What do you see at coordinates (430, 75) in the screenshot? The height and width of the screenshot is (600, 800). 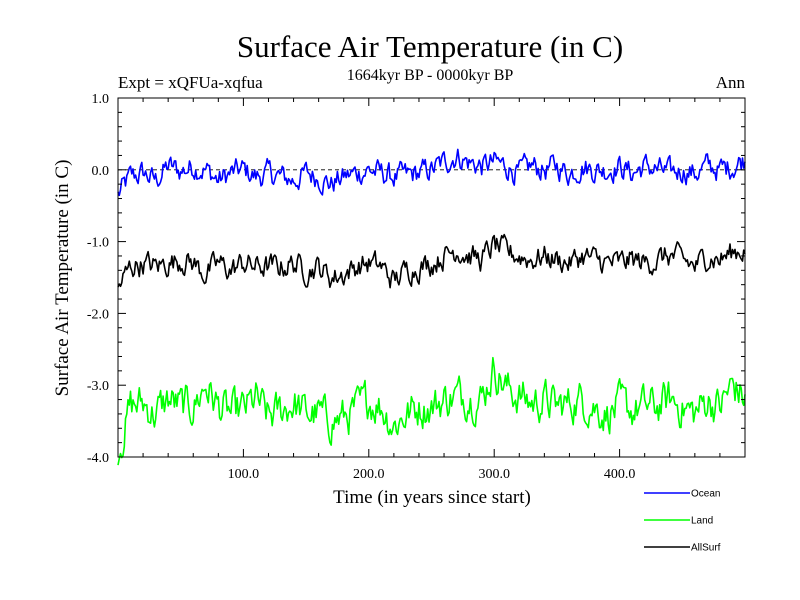 I see `chart-subtitle: 1664kyr BP - 0000kyr BP` at bounding box center [430, 75].